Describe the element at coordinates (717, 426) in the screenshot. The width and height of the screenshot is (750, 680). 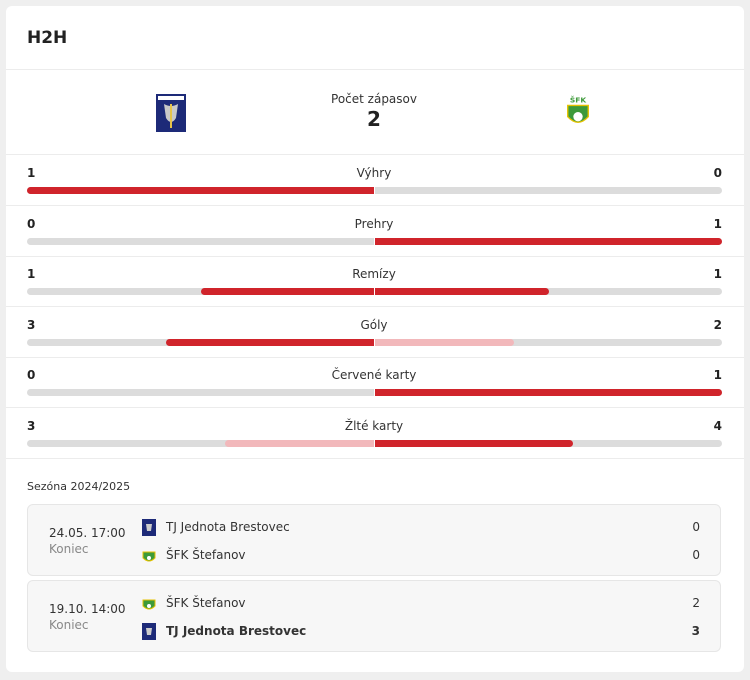
I see `stat-away-value: 4` at that location.